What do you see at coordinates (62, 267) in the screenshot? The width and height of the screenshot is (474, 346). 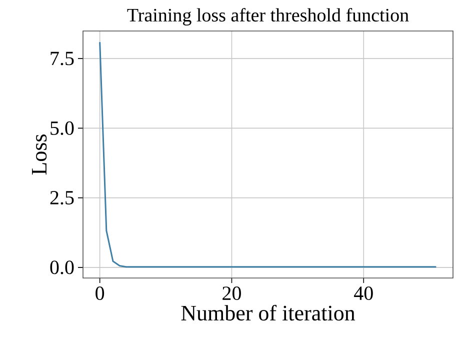 I see `y-tick-label: 0.0` at bounding box center [62, 267].